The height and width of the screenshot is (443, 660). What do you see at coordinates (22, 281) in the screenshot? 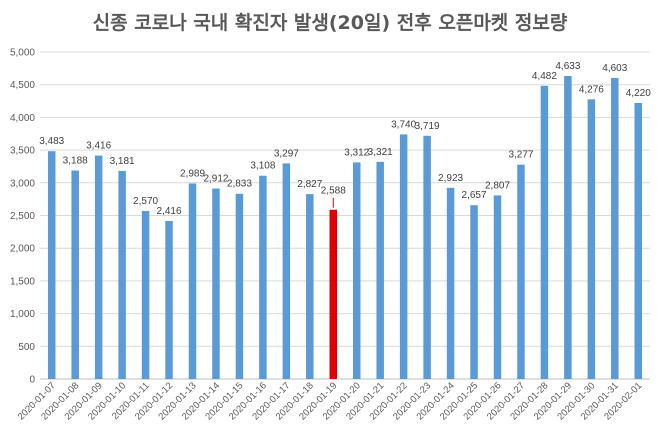
I see `y-tick-label: 1,500` at bounding box center [22, 281].